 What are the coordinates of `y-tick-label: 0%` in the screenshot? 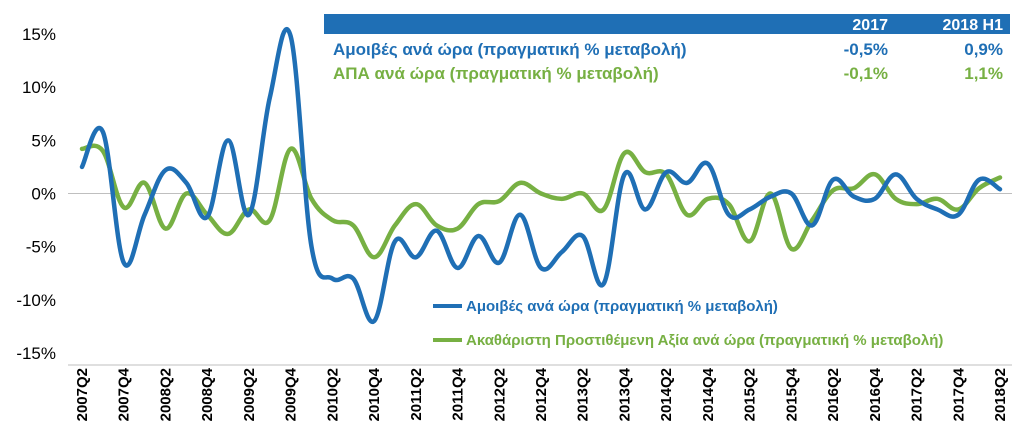 It's located at (43, 194).